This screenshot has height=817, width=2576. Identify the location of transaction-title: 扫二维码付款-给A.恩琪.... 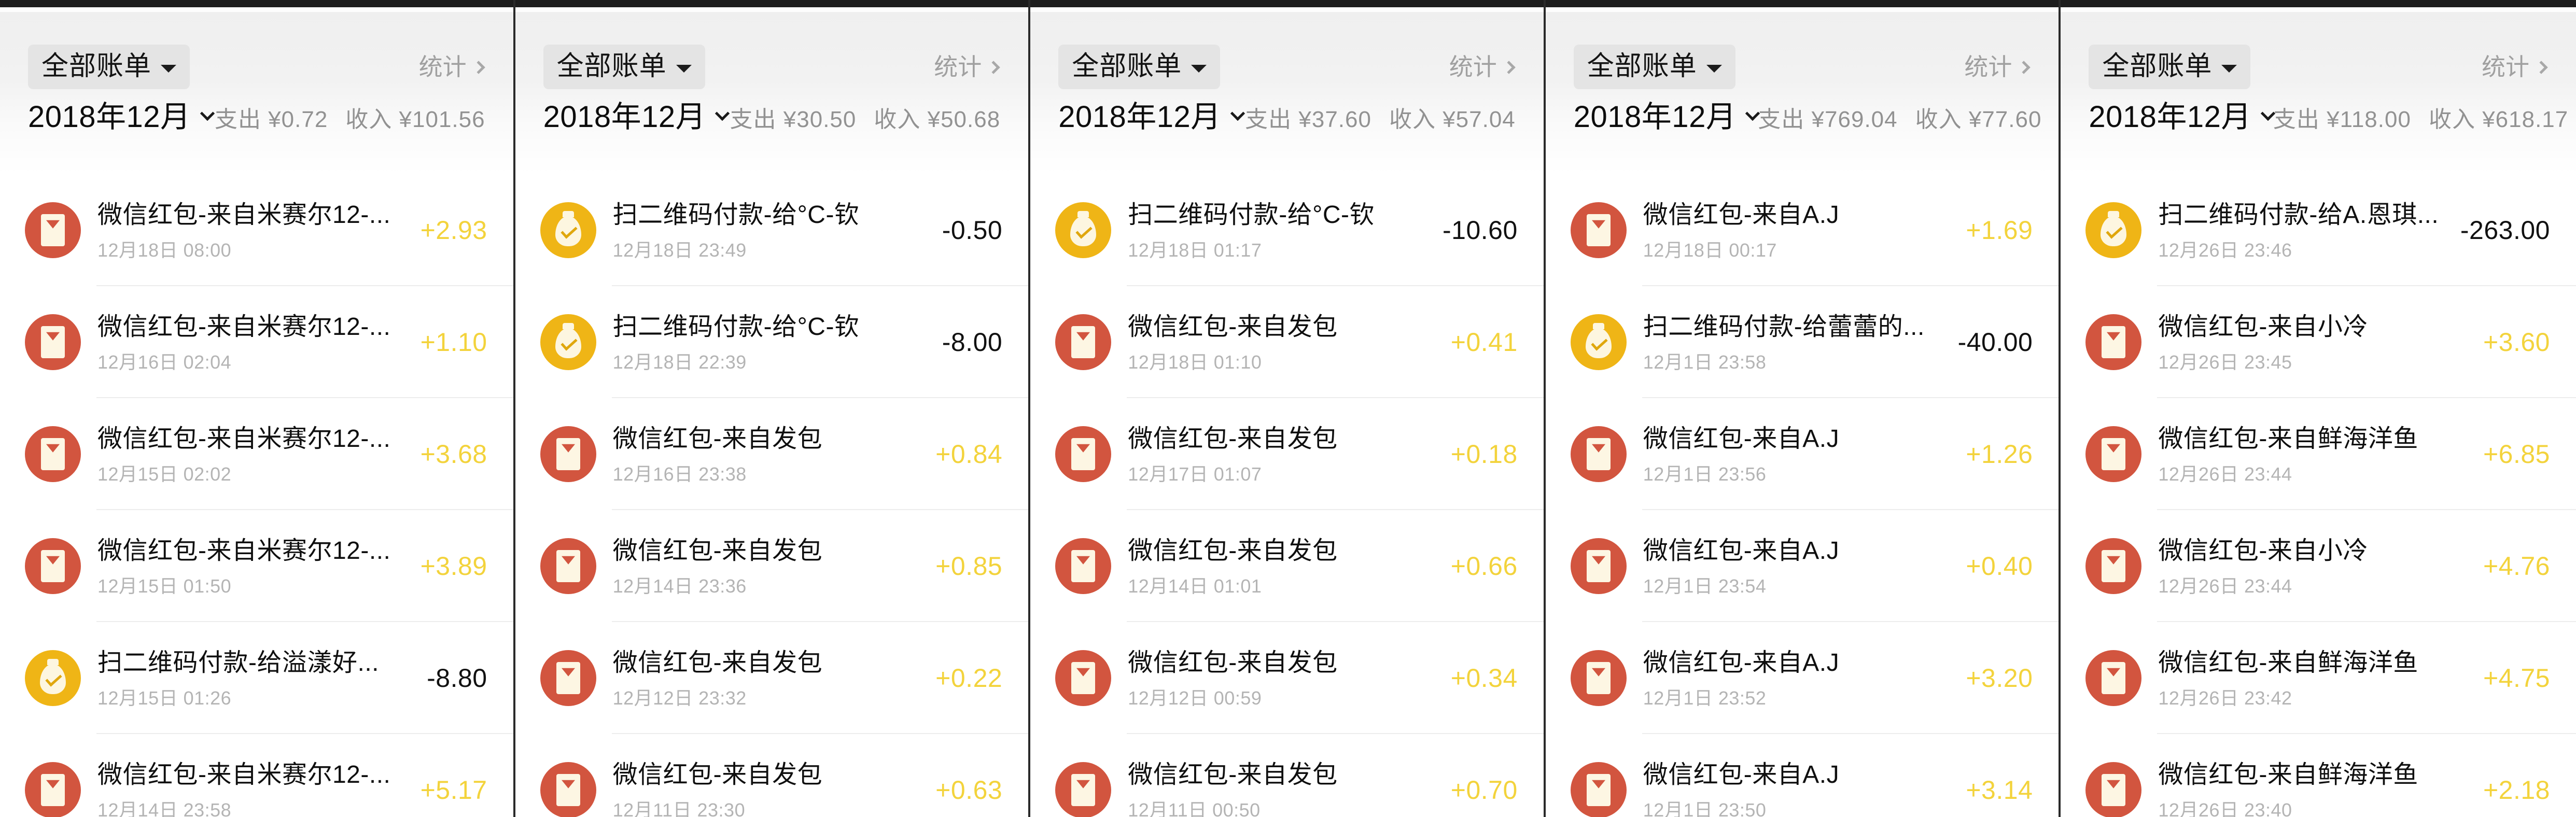
(2298, 215).